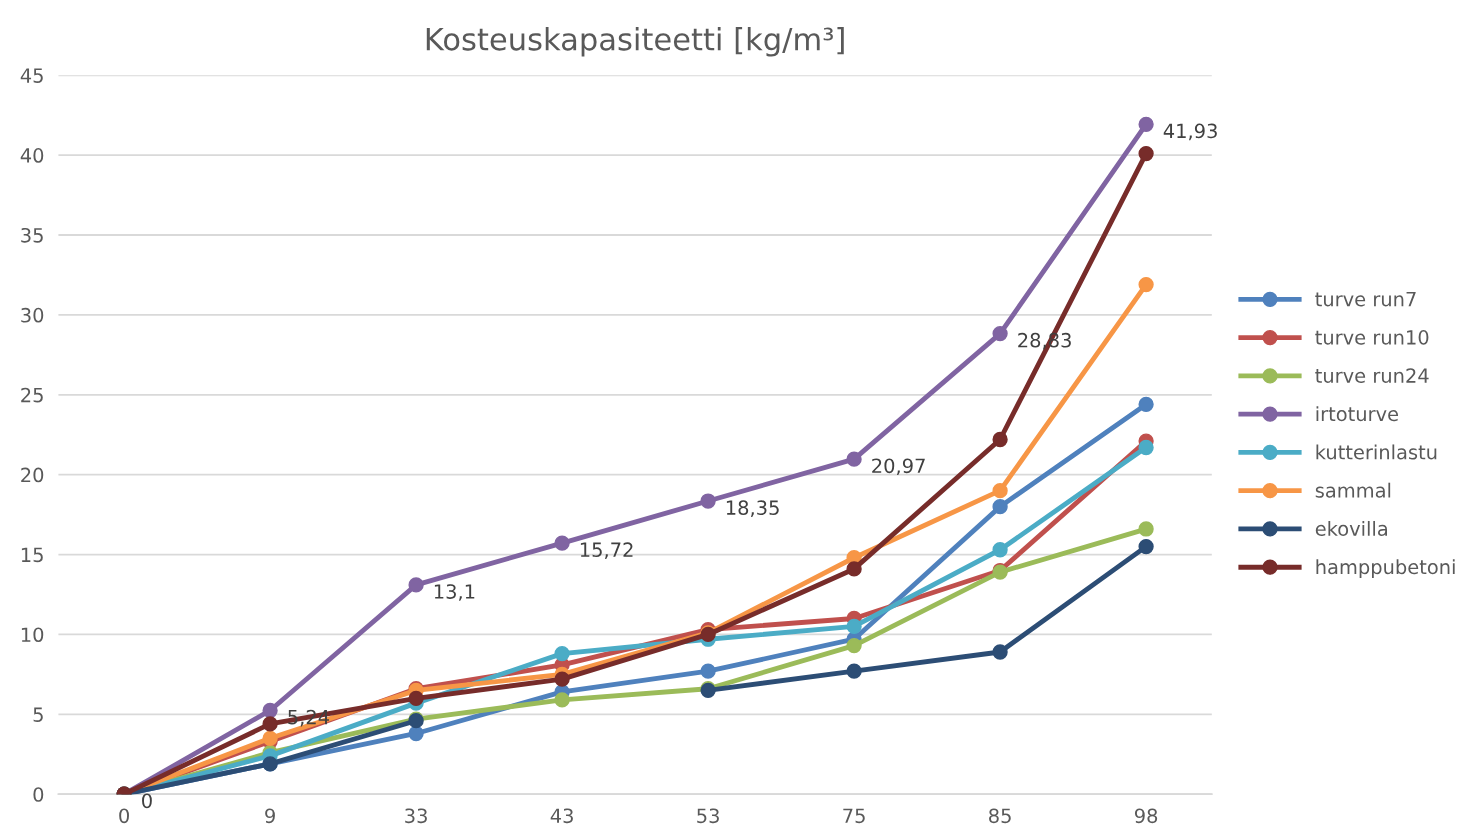  What do you see at coordinates (32, 395) in the screenshot?
I see `y-tick-label: 25` at bounding box center [32, 395].